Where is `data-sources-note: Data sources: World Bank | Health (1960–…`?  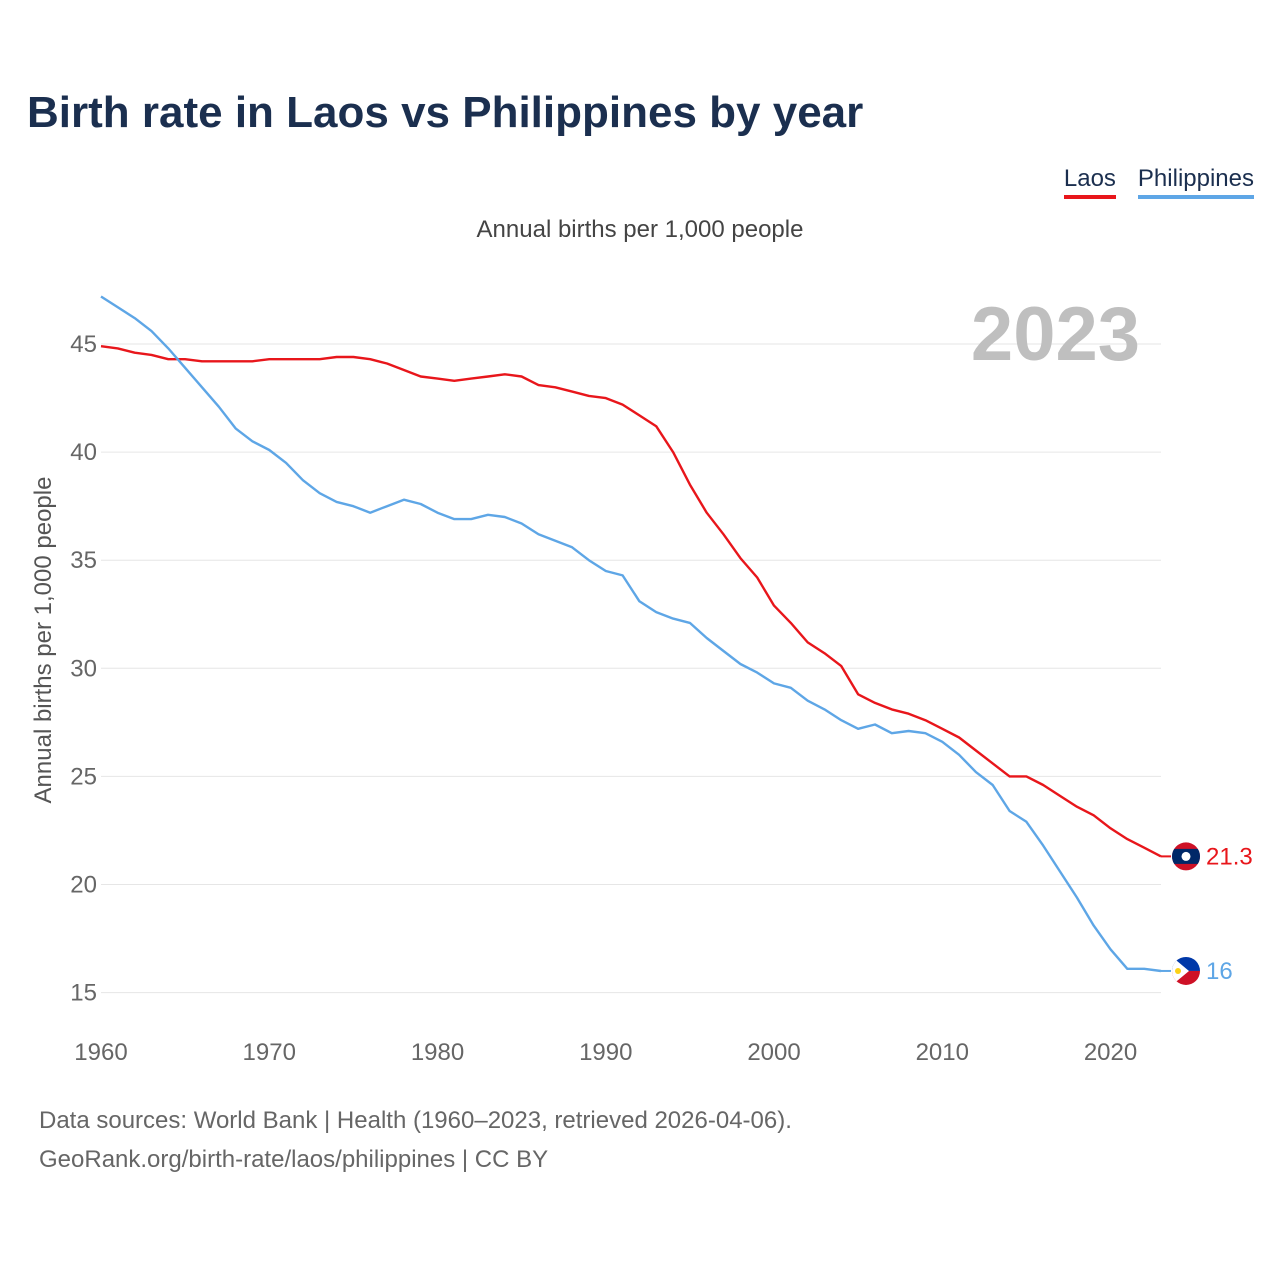
data-sources-note: Data sources: World Bank | Health (1960–… is located at coordinates (415, 1120).